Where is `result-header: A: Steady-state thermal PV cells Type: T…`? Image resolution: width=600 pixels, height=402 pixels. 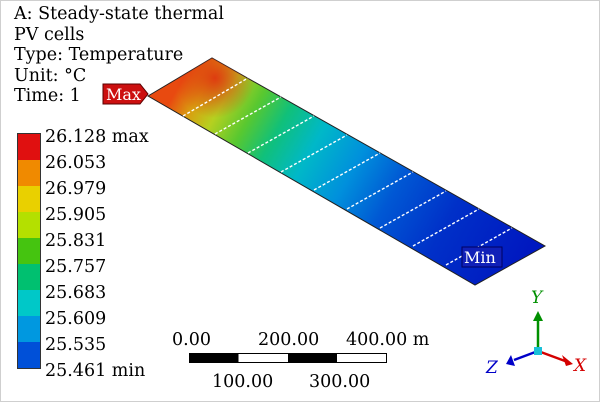
result-header: A: Steady-state thermal PV cells Type: T… is located at coordinates (119, 55).